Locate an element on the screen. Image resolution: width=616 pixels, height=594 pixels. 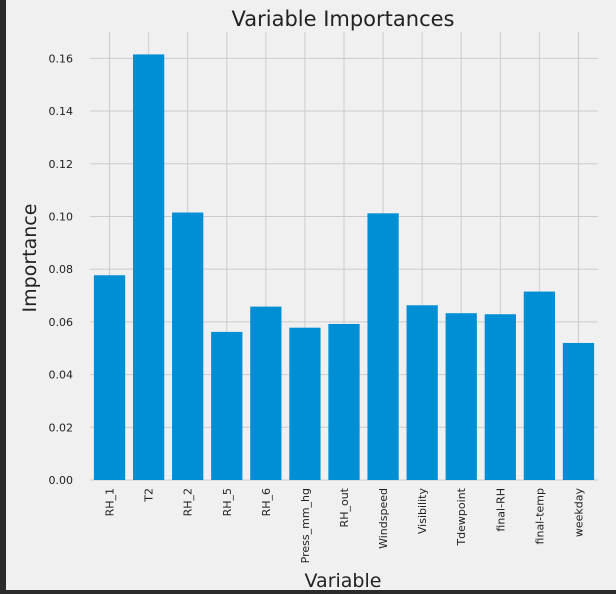
y-axis-label: Importance is located at coordinates (30, 258).